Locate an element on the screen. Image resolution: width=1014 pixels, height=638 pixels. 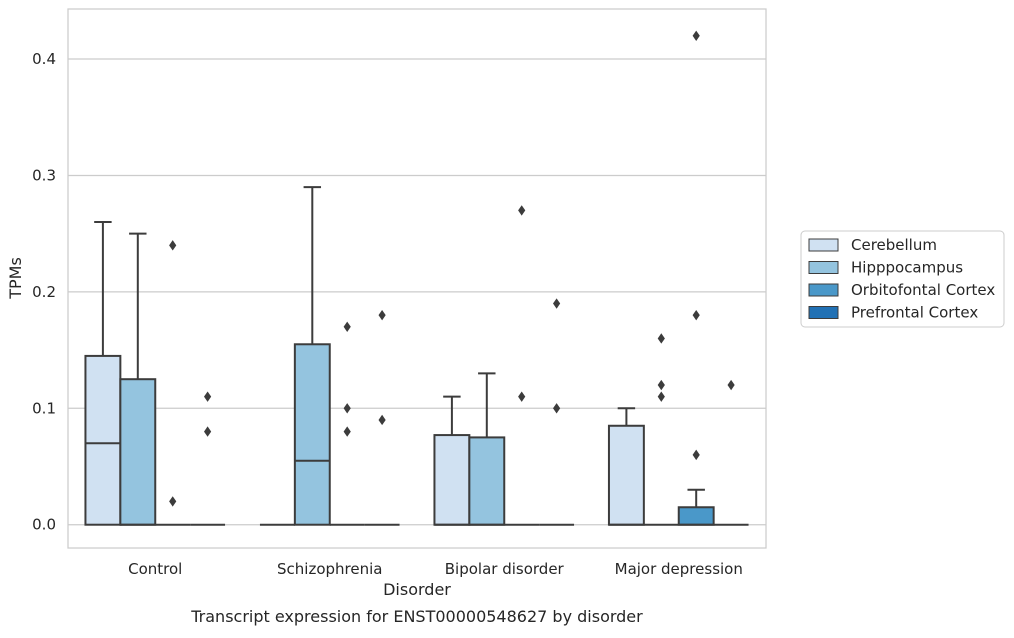
box-hipppocampus-schizophrenia is located at coordinates (312, 356).